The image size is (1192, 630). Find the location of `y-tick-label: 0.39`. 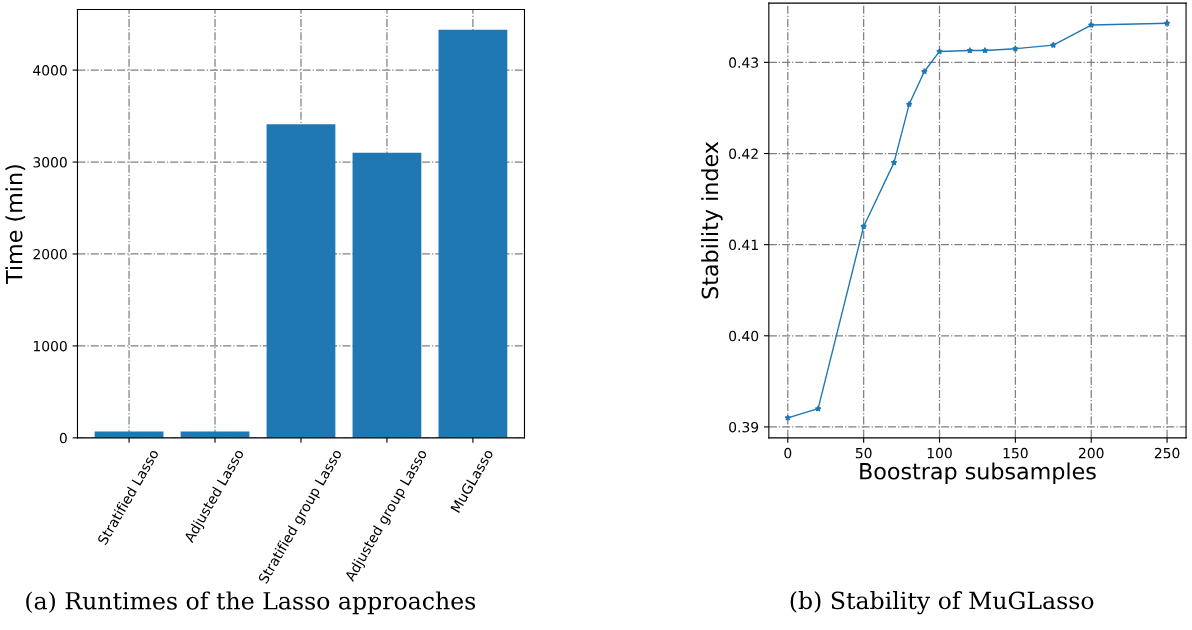

y-tick-label: 0.39 is located at coordinates (744, 427).